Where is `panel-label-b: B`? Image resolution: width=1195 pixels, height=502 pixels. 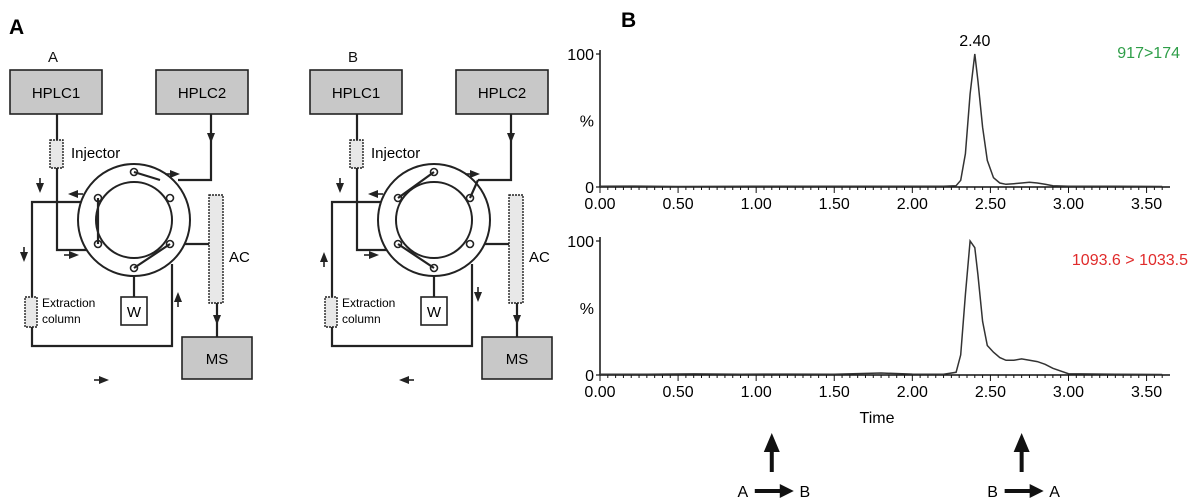 panel-label-b: B is located at coordinates (629, 20).